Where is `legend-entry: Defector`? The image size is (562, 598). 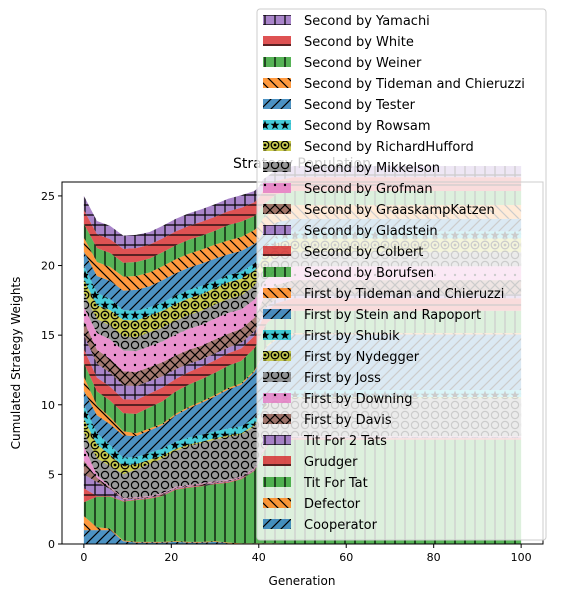
legend-entry: Defector is located at coordinates (312, 504).